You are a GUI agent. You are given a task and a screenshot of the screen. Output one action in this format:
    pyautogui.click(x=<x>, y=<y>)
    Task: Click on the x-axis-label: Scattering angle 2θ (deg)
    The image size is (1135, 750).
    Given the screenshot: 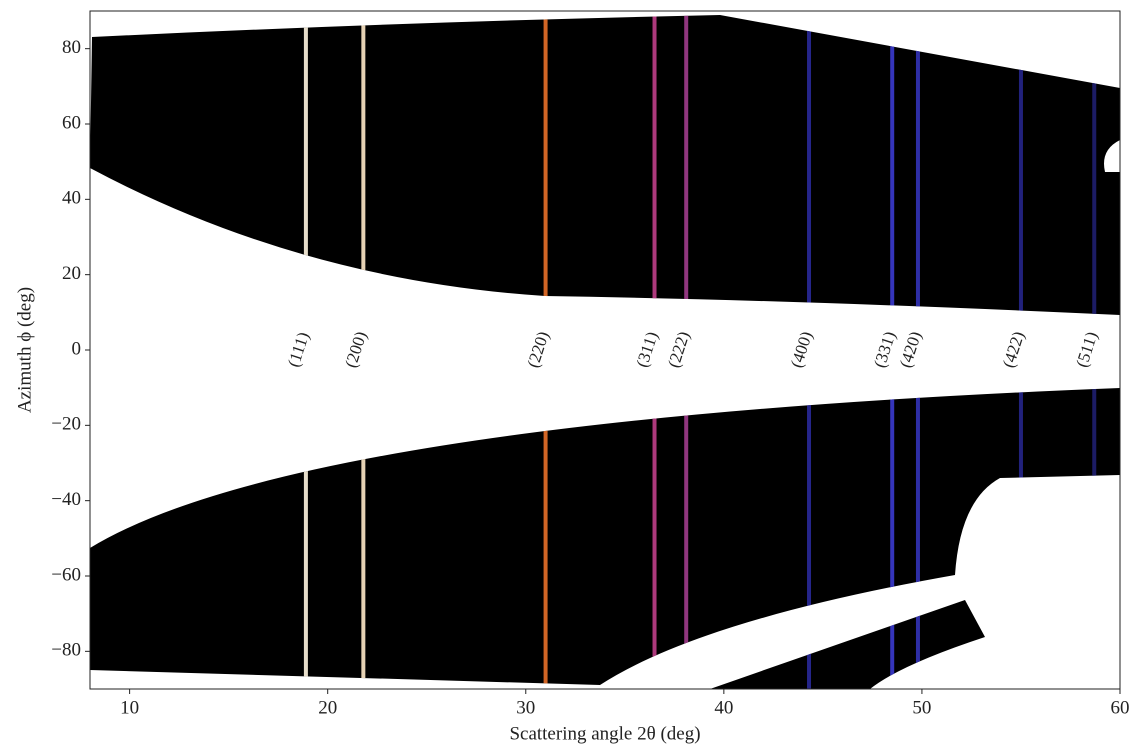 What is the action you would take?
    pyautogui.click(x=604, y=733)
    